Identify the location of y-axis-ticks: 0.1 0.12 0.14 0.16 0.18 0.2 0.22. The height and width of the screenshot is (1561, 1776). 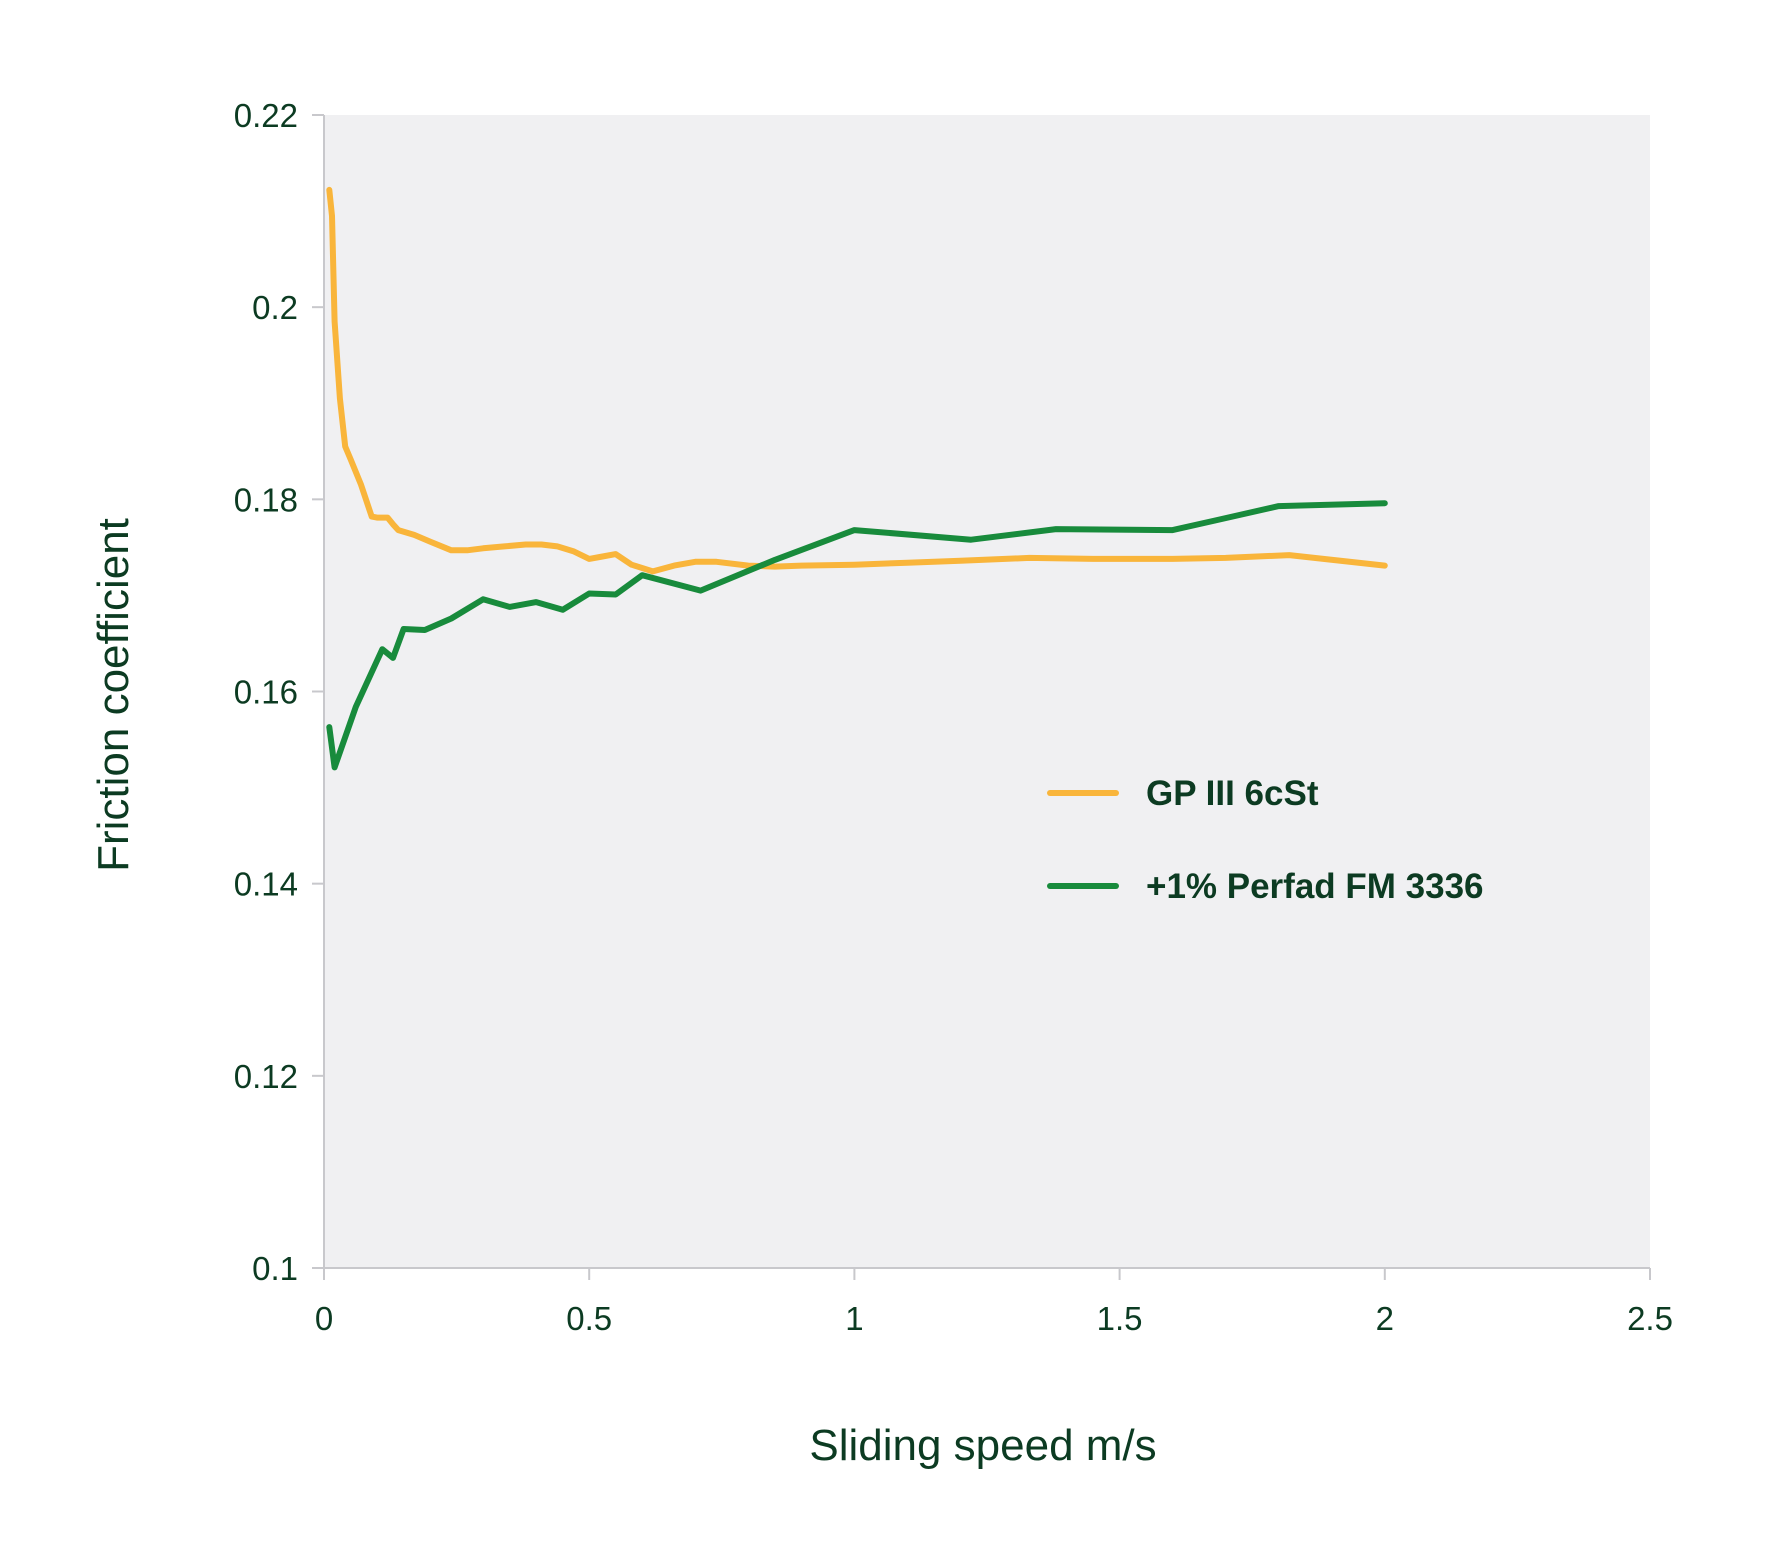
(279, 692).